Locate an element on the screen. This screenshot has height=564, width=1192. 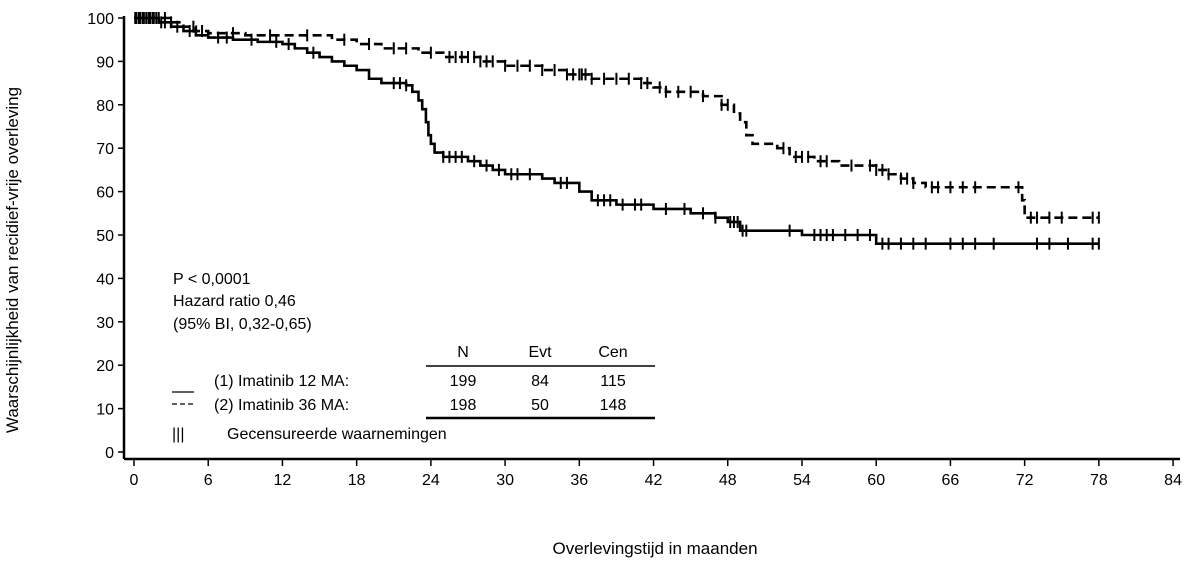
y-tick-label: 20 is located at coordinates (105, 366).